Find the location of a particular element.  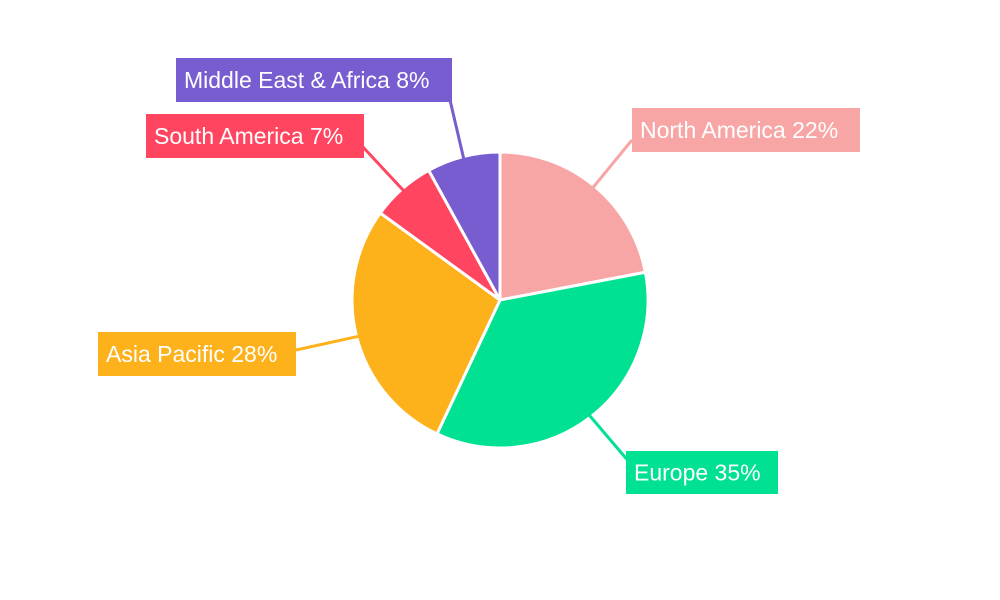

slice-label-europe: Europe 35% is located at coordinates (702, 472).